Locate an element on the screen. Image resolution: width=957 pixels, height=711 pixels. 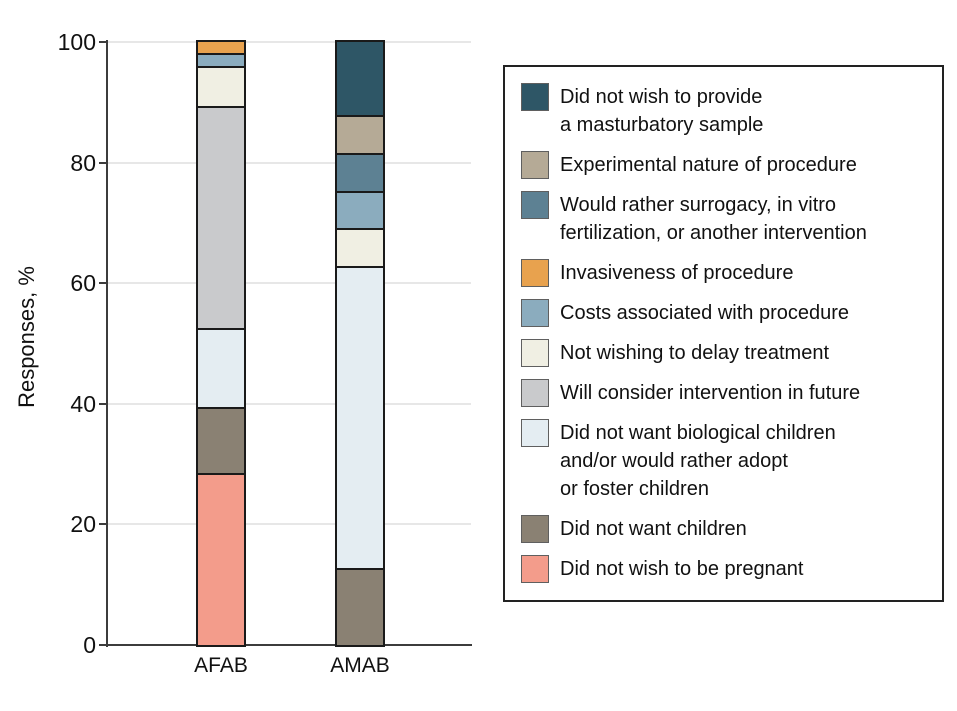
legend-label-6: Will consider intervention in future is located at coordinates (710, 393).